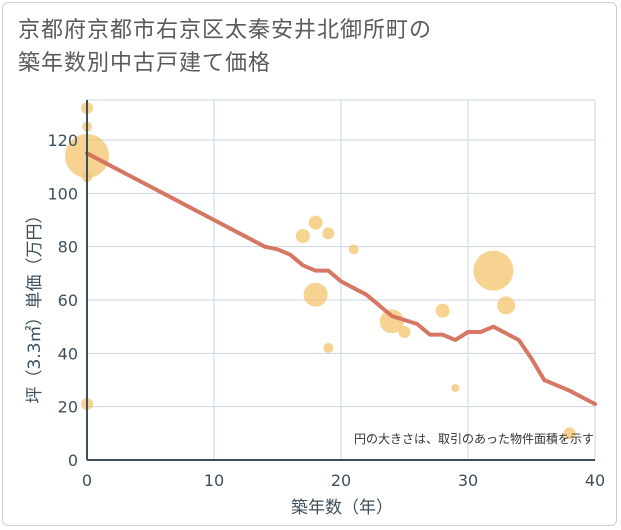 This screenshot has width=621, height=530. I want to click on y-tick-label: 60, so click(68, 300).